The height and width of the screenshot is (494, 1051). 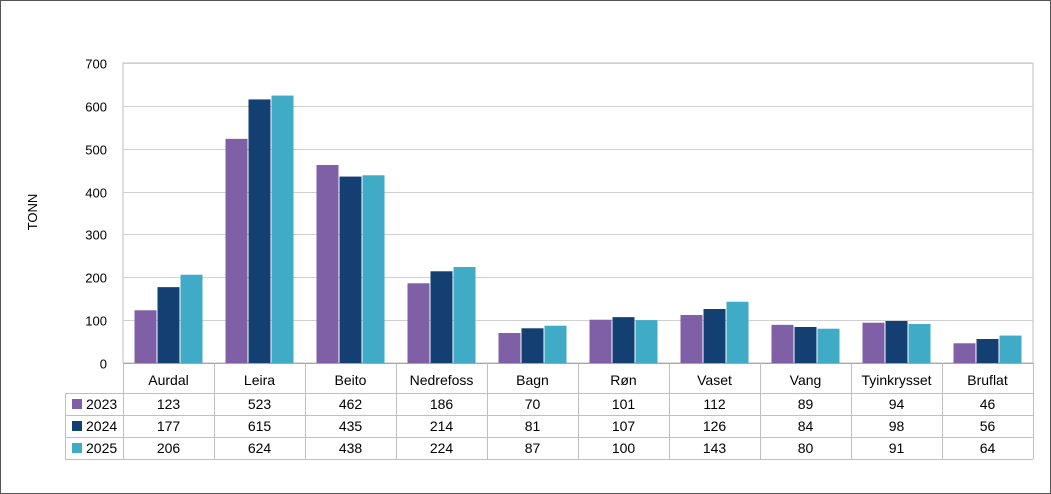 What do you see at coordinates (169, 426) in the screenshot?
I see `data-label: 177` at bounding box center [169, 426].